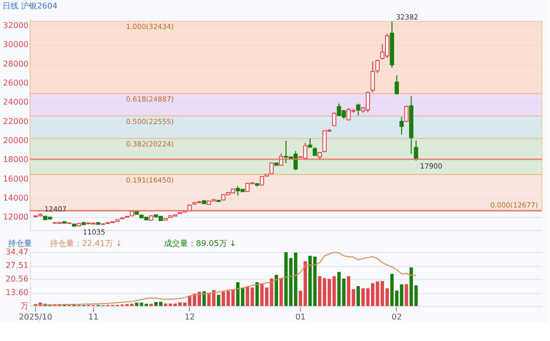 This screenshot has width=550, height=341. I want to click on y-tick-label: 26000, so click(15, 83).